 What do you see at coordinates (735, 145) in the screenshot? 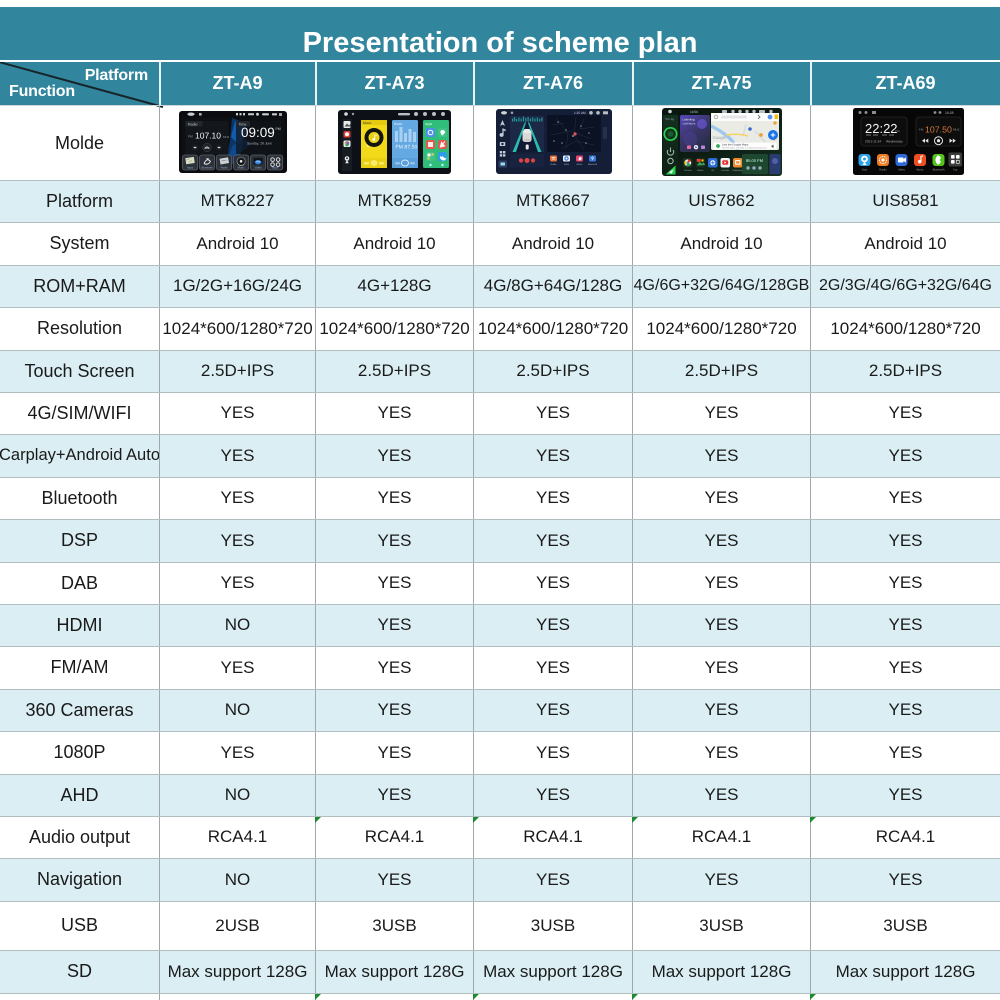
I see `svg-text: Lets the Google Maps` at bounding box center [735, 145].